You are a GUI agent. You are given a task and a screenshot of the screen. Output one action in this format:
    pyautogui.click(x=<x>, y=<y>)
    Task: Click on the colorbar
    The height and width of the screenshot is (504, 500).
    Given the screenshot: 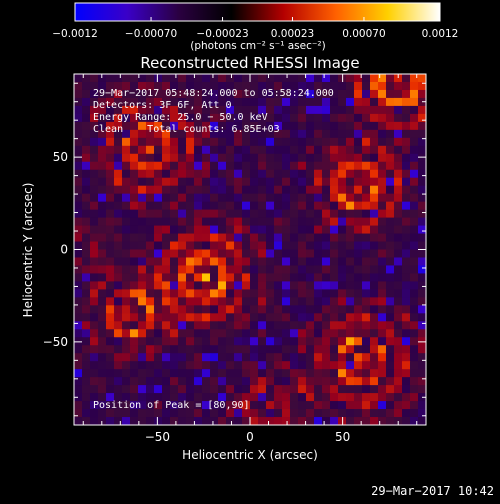 What is the action you would take?
    pyautogui.click(x=257, y=12)
    